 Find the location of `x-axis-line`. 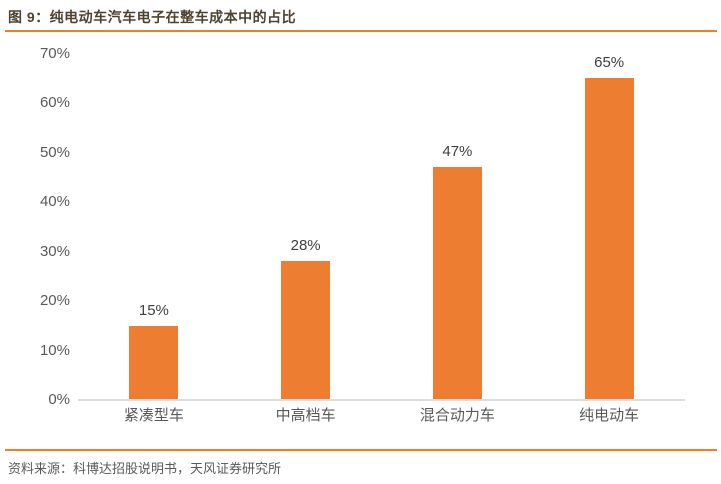

x-axis-line is located at coordinates (381, 400).